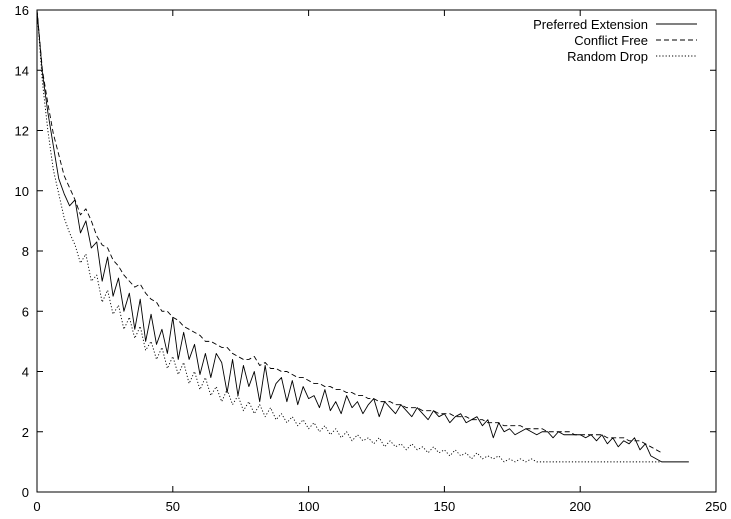 Image resolution: width=731 pixels, height=519 pixels. I want to click on y-tick-label: 10, so click(22, 191).